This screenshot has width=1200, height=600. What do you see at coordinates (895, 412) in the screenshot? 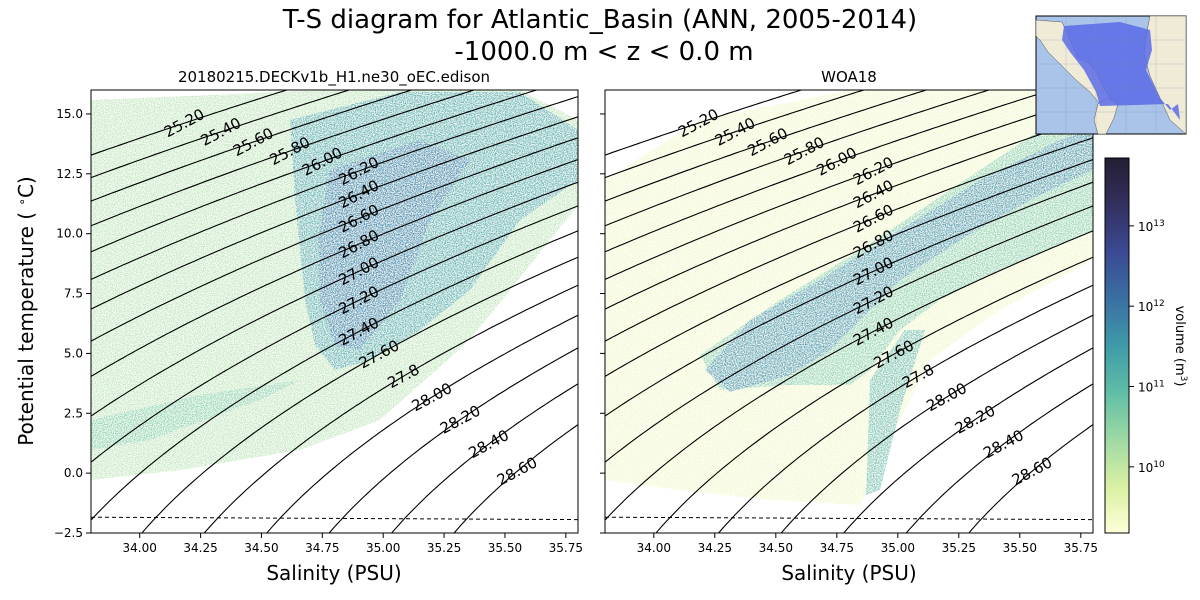
I see `right-density-plume` at bounding box center [895, 412].